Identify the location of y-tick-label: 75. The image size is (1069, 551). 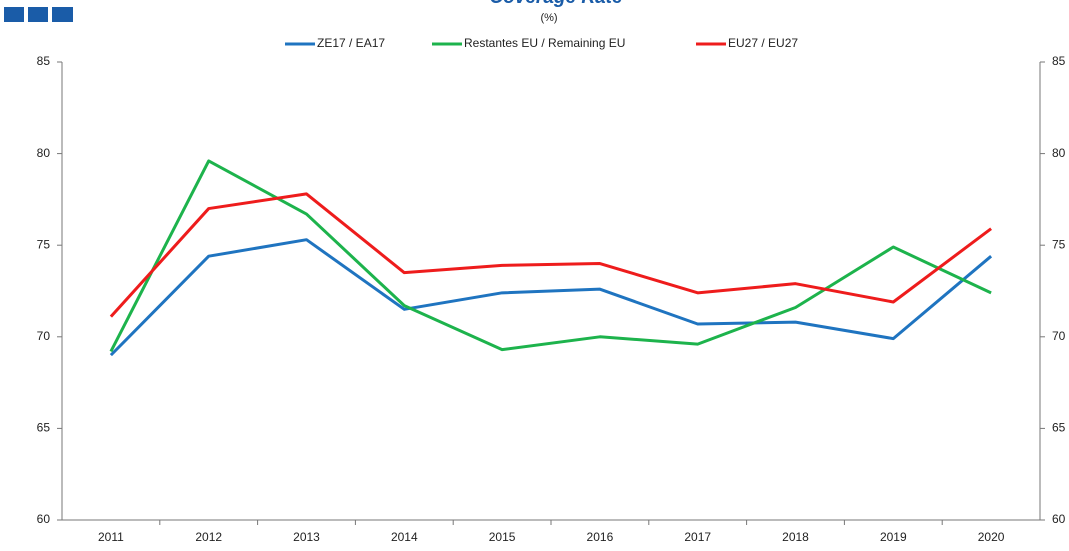
(44, 244).